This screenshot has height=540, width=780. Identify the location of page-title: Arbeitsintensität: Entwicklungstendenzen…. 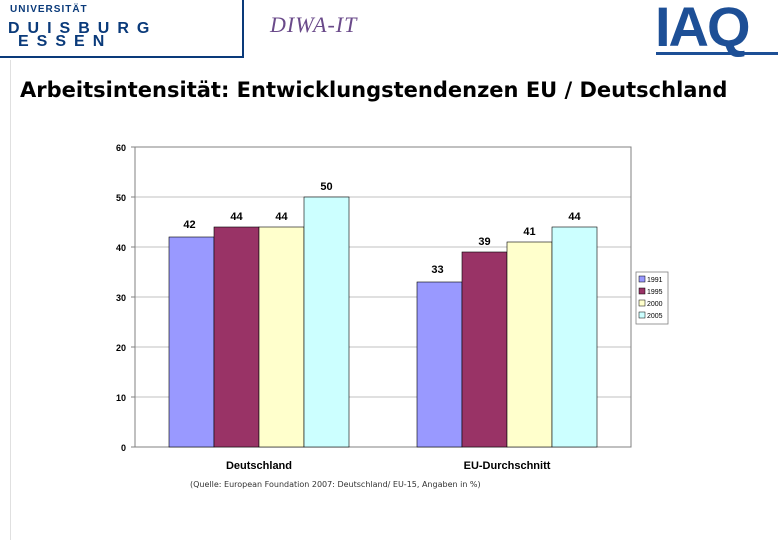
(374, 90).